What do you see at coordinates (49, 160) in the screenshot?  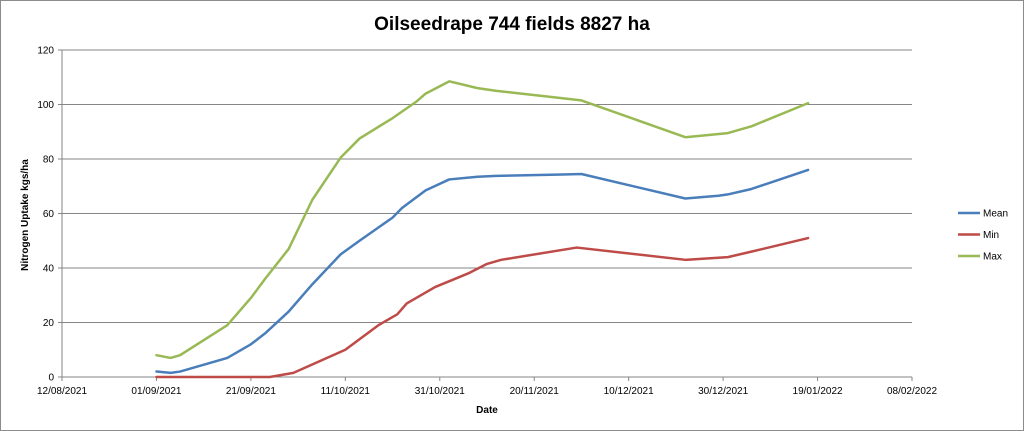 I see `y-tick-label: 80` at bounding box center [49, 160].